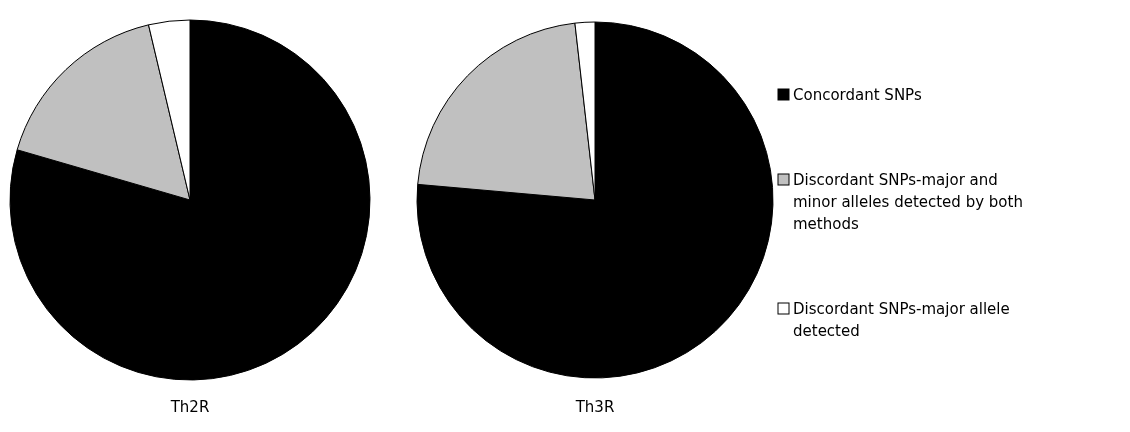 The height and width of the screenshot is (432, 1130). Describe the element at coordinates (901, 320) in the screenshot. I see `legend-label: Discordant SNPs-major allele detected` at that location.